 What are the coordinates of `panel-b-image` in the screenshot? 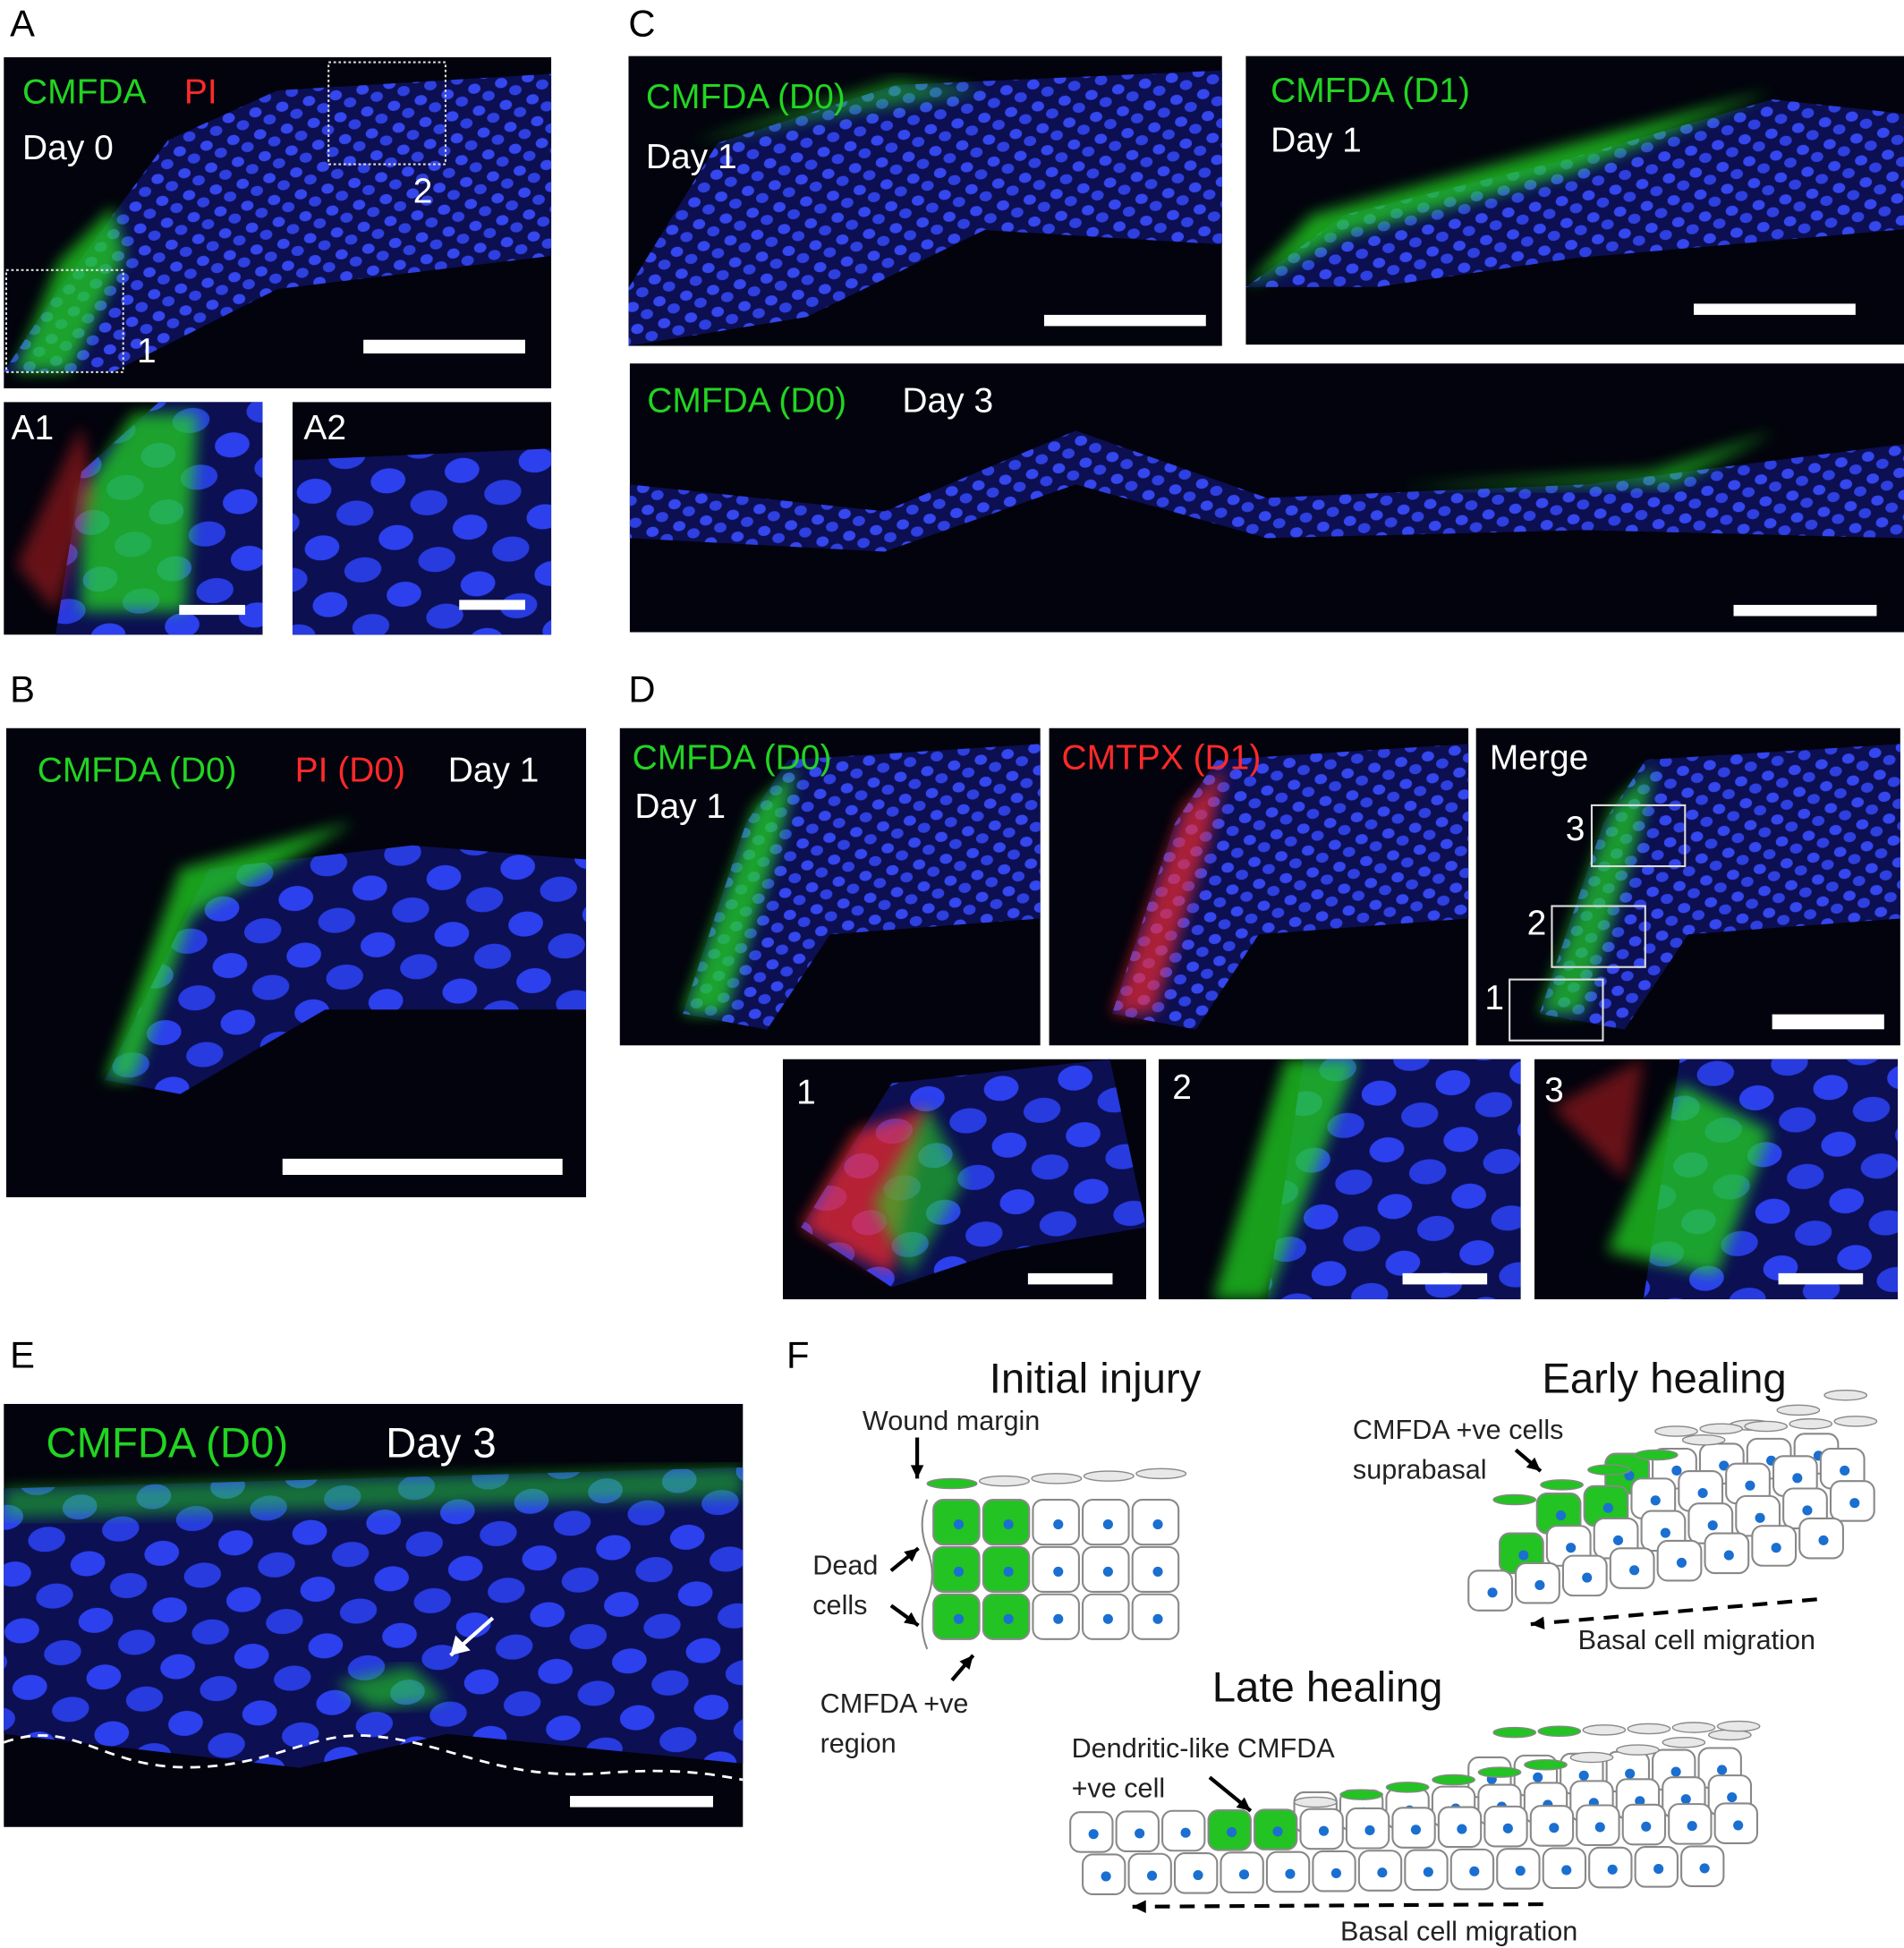 It's located at (296, 962).